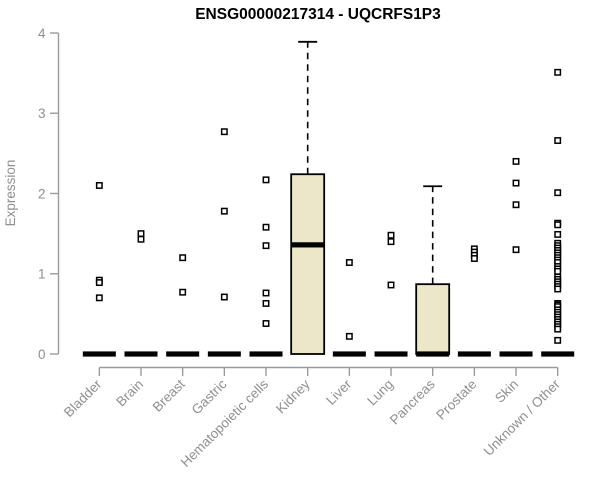  I want to click on y-axis-label: Expression, so click(10, 193).